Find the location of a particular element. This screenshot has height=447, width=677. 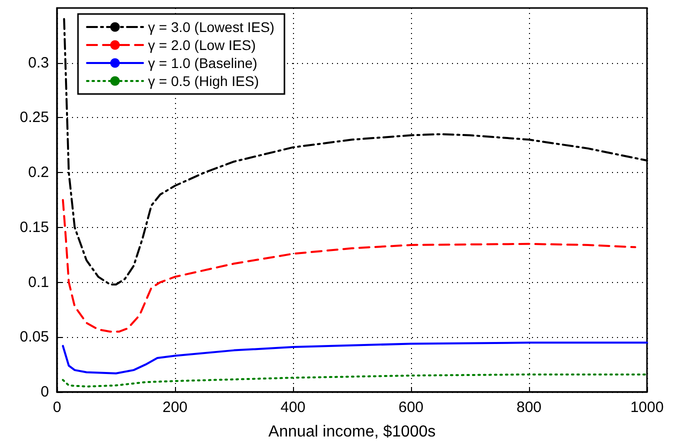

x-tick-label: 0 is located at coordinates (57, 407).